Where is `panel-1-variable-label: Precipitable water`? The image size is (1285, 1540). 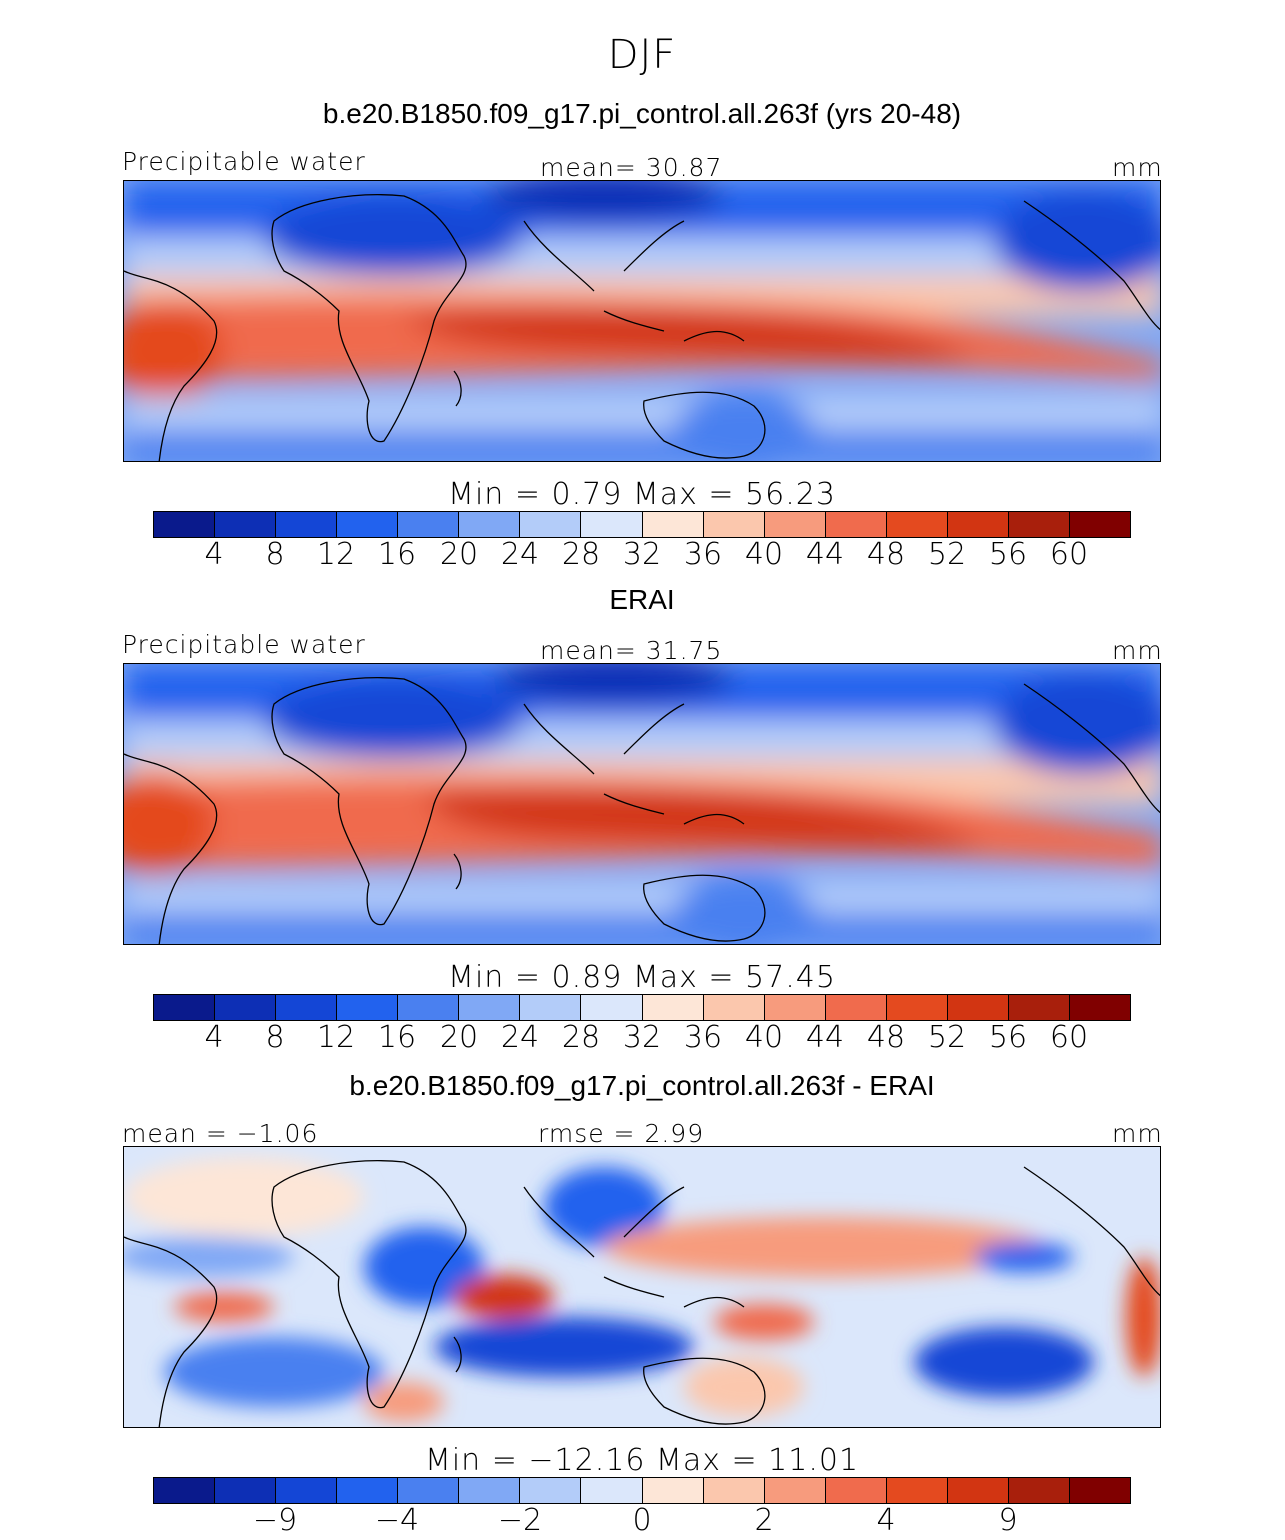
panel-1-variable-label: Precipitable water is located at coordinates (244, 161).